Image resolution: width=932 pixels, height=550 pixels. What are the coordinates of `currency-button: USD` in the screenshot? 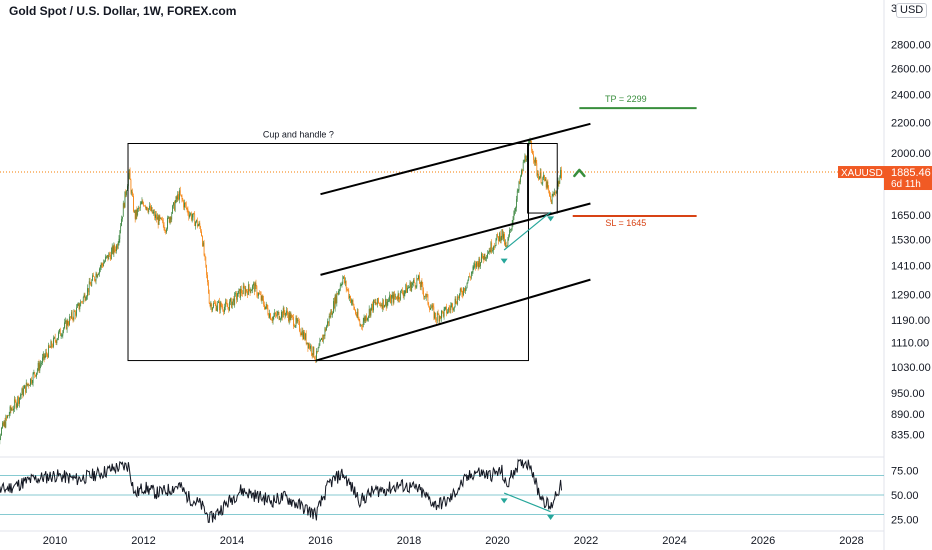 It's located at (912, 10).